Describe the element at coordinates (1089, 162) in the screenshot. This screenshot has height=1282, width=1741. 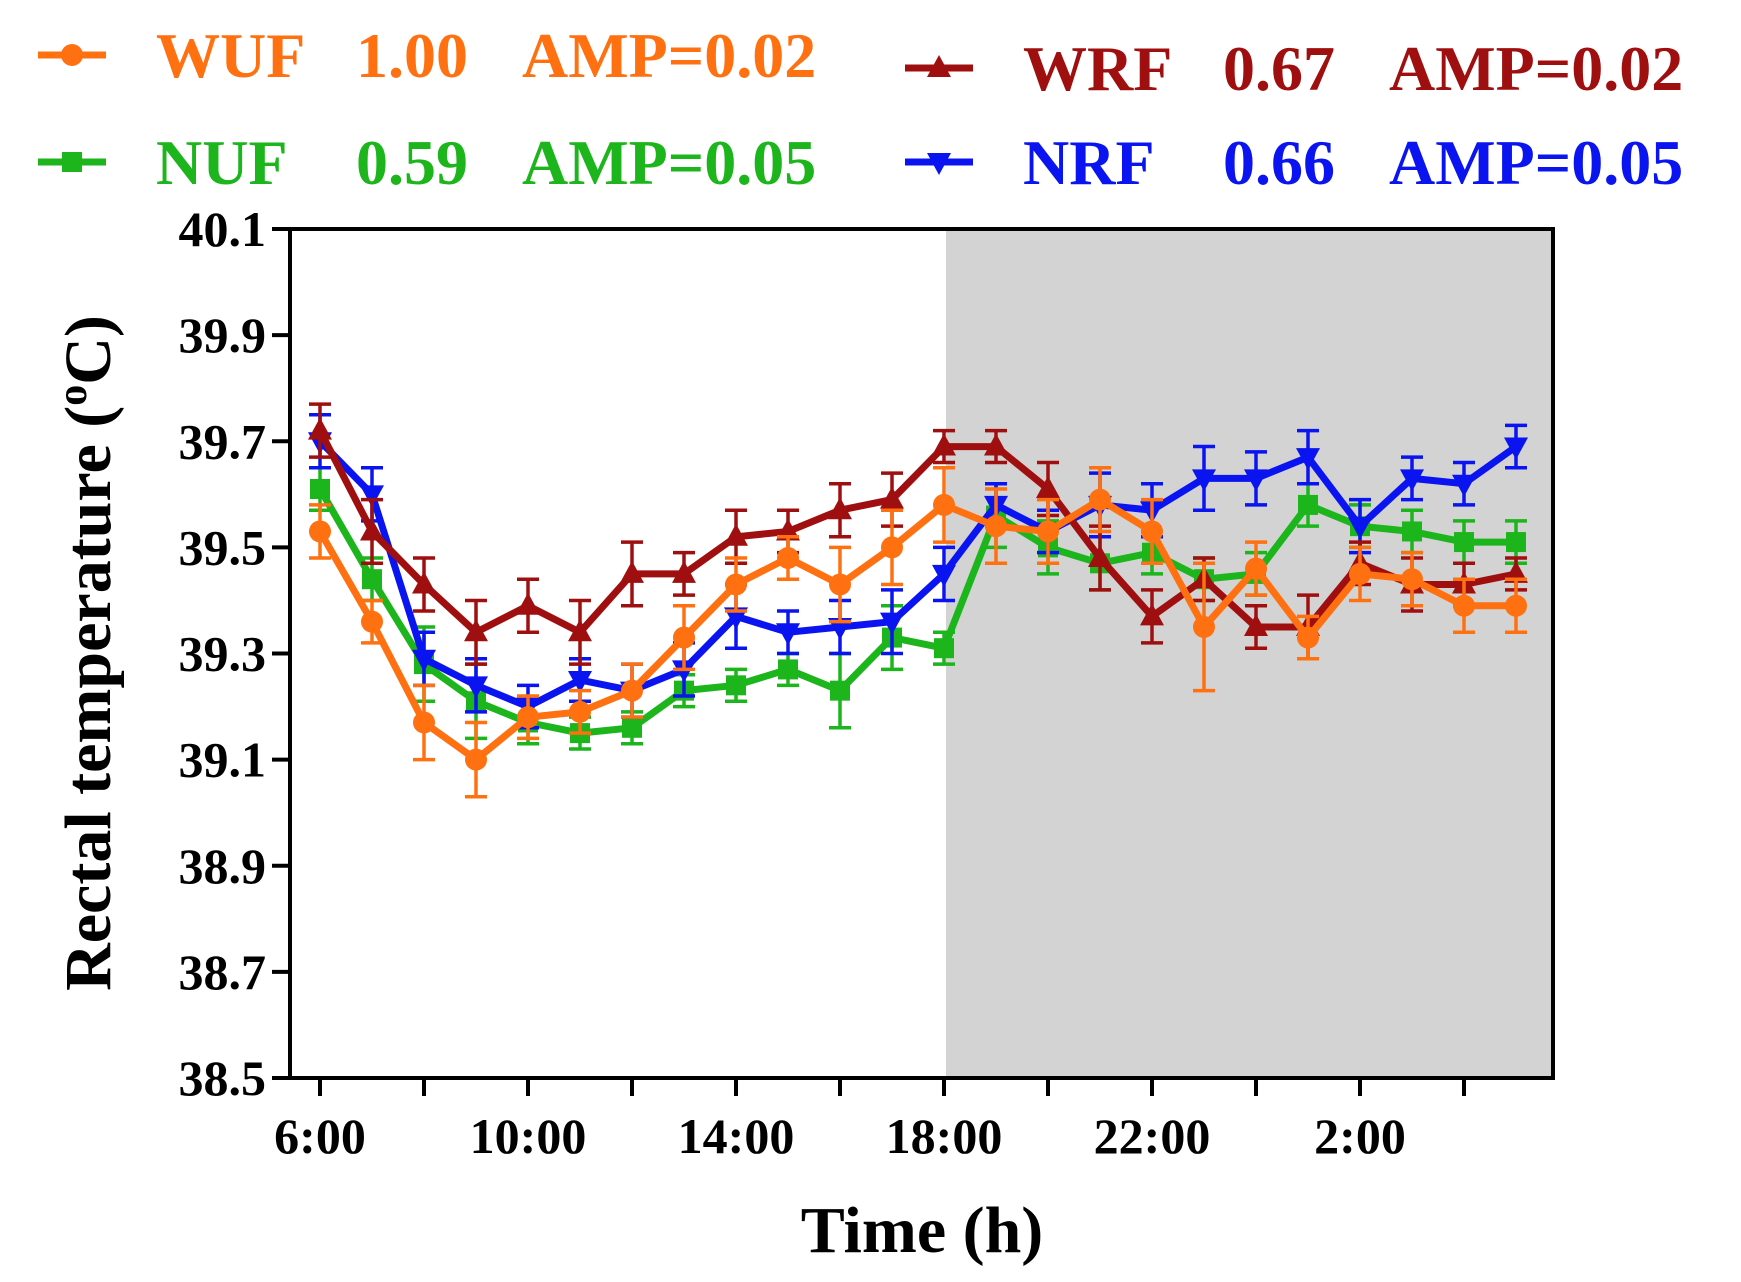
I see `legend-name: NRF` at that location.